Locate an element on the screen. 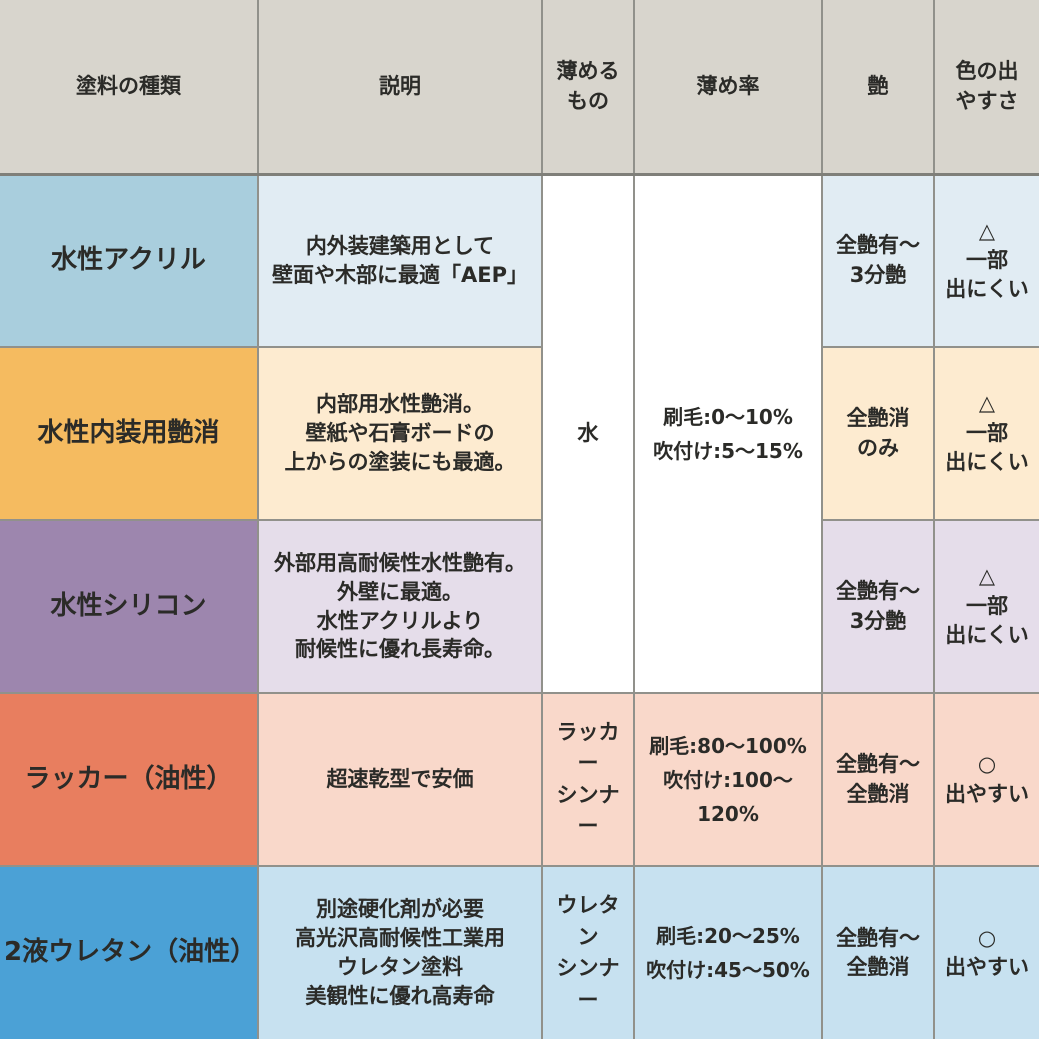  header-description: 説明 is located at coordinates (400, 88).